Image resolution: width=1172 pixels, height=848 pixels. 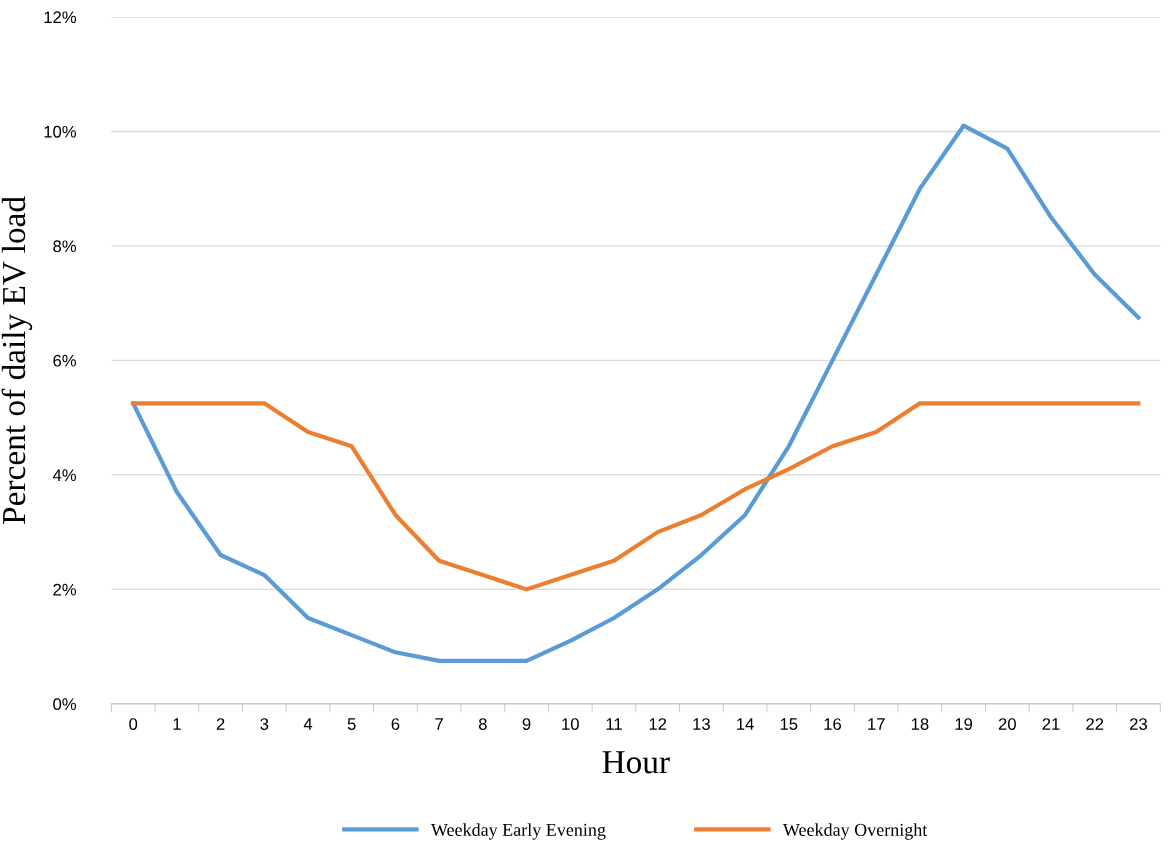 What do you see at coordinates (133, 724) in the screenshot?
I see `x-tick-label: 0` at bounding box center [133, 724].